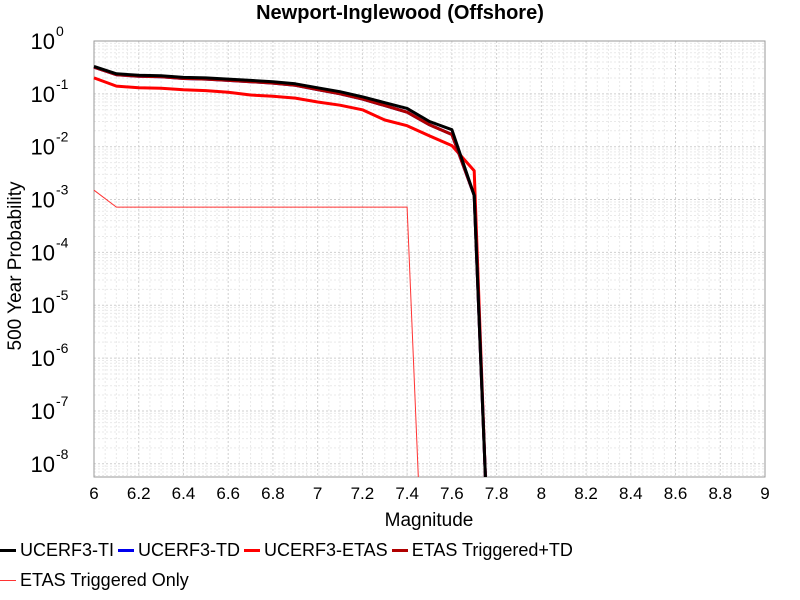  I want to click on x-tick-label: 8, so click(541, 493).